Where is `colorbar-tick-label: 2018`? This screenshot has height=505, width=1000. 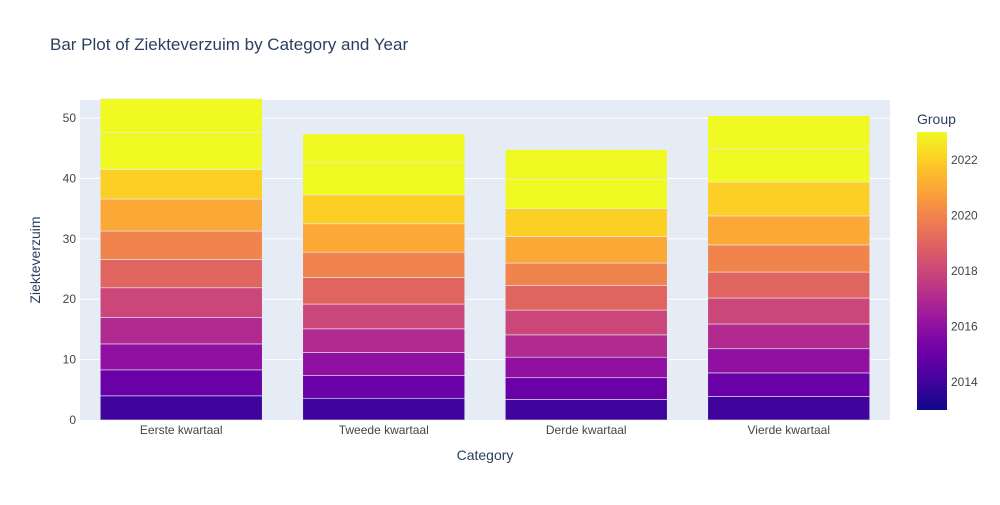 colorbar-tick-label: 2018 is located at coordinates (964, 271).